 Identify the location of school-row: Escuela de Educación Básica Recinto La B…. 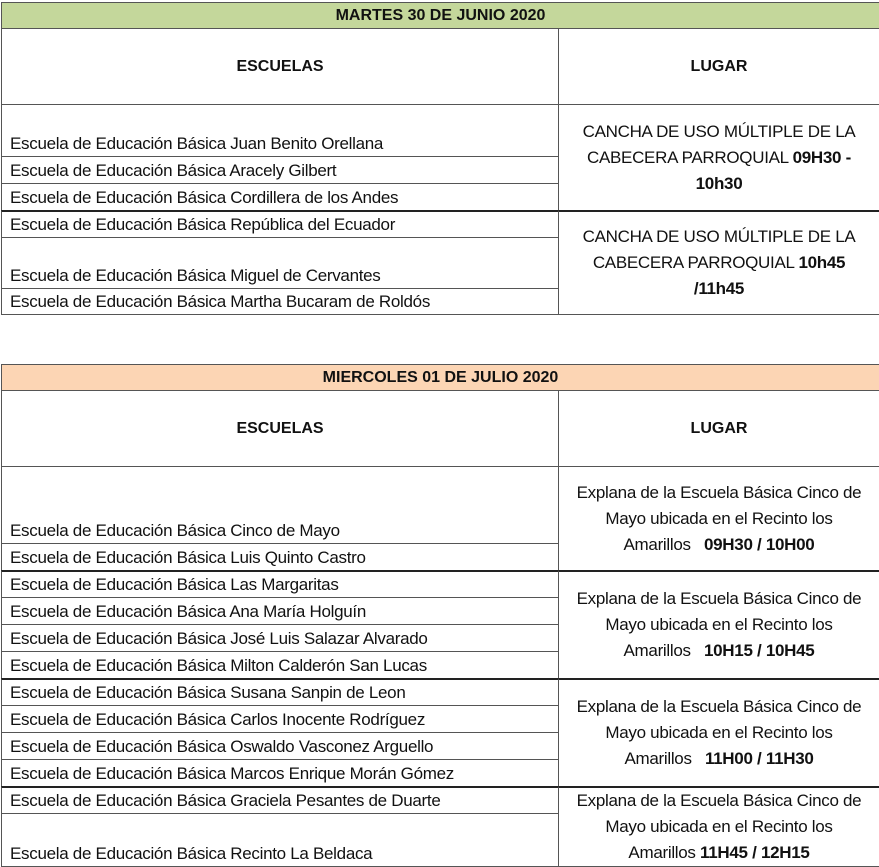
(280, 840).